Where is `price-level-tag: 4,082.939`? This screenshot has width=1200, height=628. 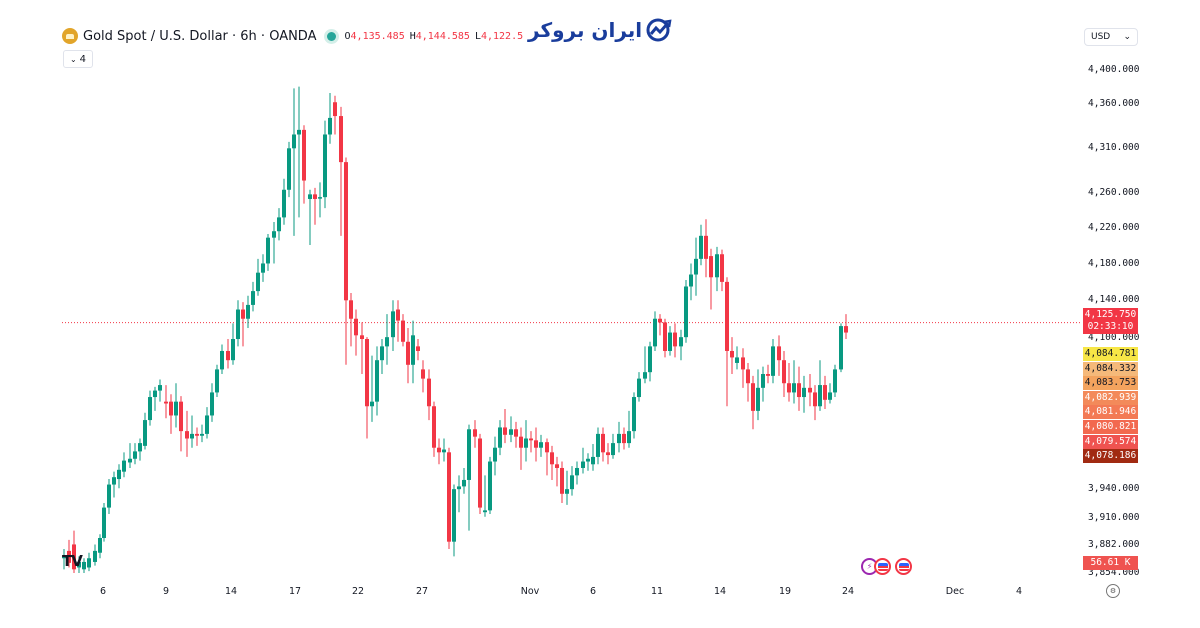
price-level-tag: 4,082.939 is located at coordinates (1110, 397).